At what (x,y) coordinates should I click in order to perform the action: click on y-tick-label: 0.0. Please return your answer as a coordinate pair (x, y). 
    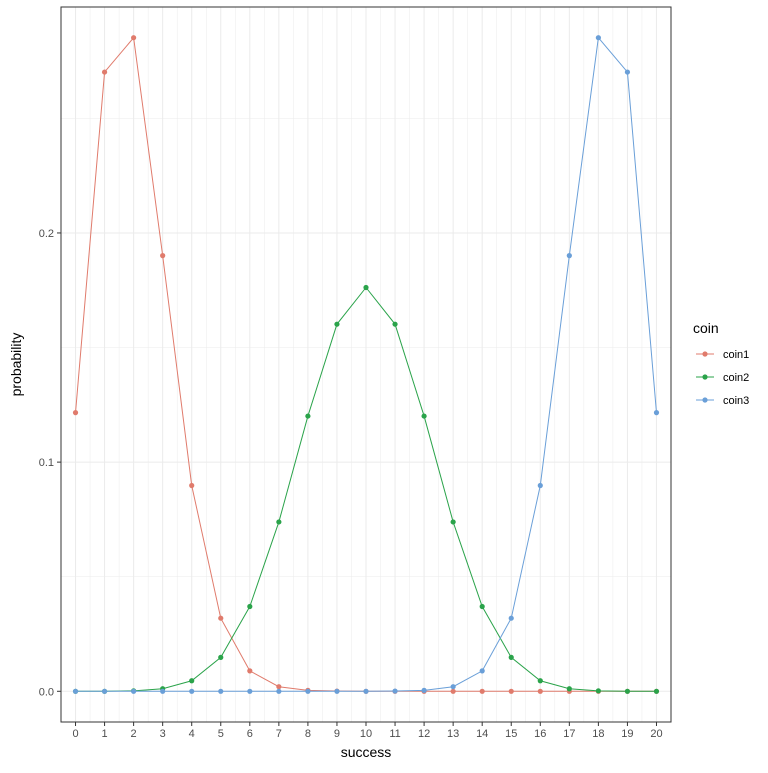
    Looking at the image, I should click on (46, 692).